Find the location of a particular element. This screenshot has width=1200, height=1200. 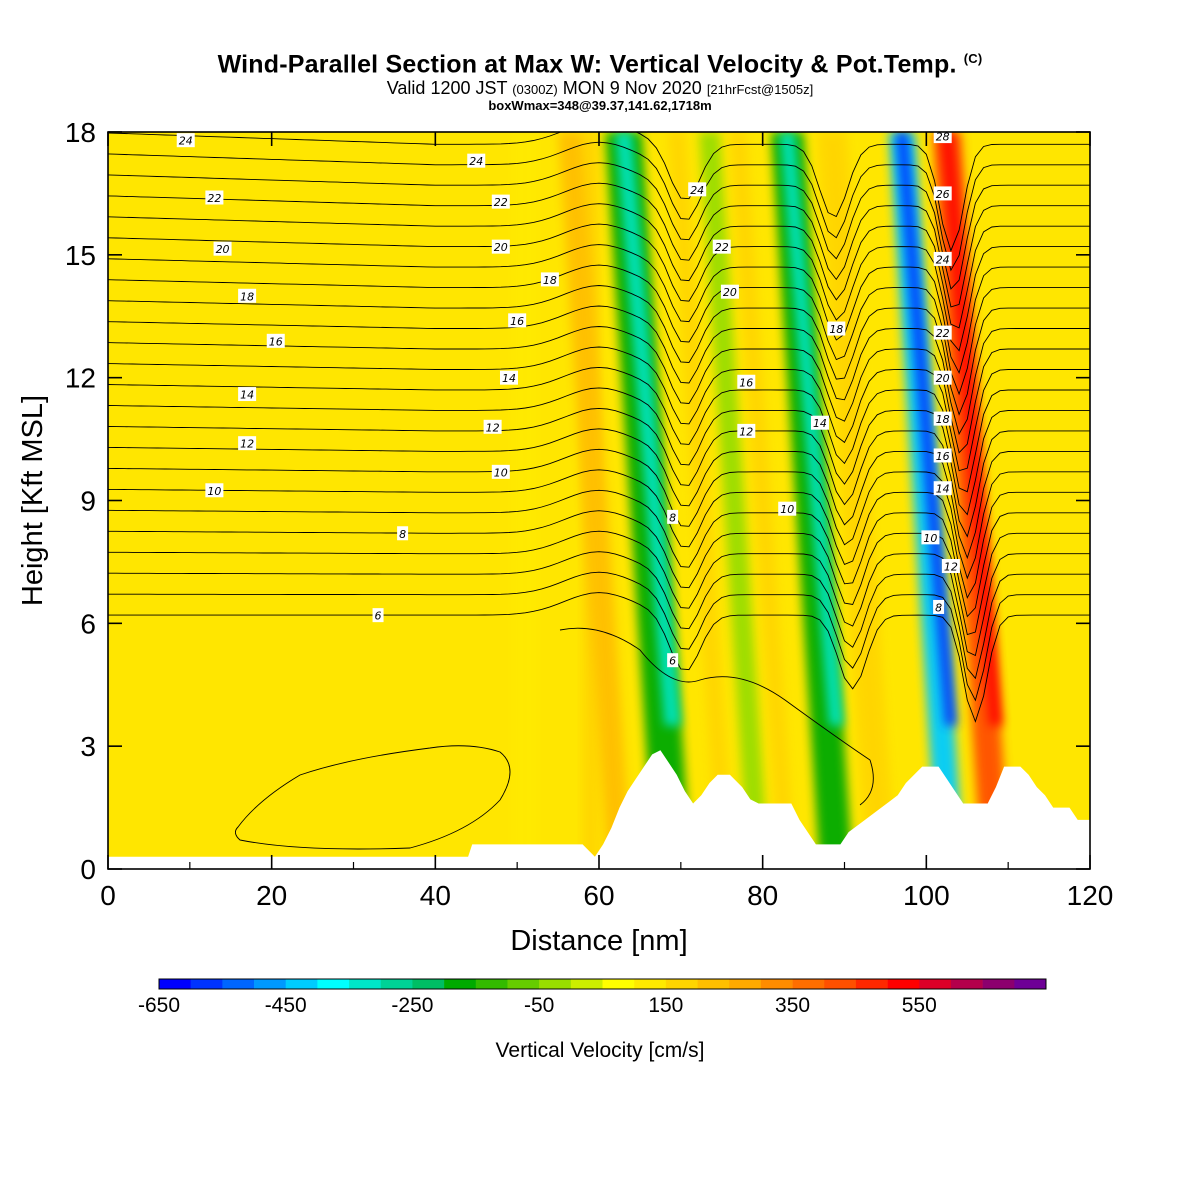

colorbar-label: Vertical Velocity [cm/s] is located at coordinates (600, 1050).